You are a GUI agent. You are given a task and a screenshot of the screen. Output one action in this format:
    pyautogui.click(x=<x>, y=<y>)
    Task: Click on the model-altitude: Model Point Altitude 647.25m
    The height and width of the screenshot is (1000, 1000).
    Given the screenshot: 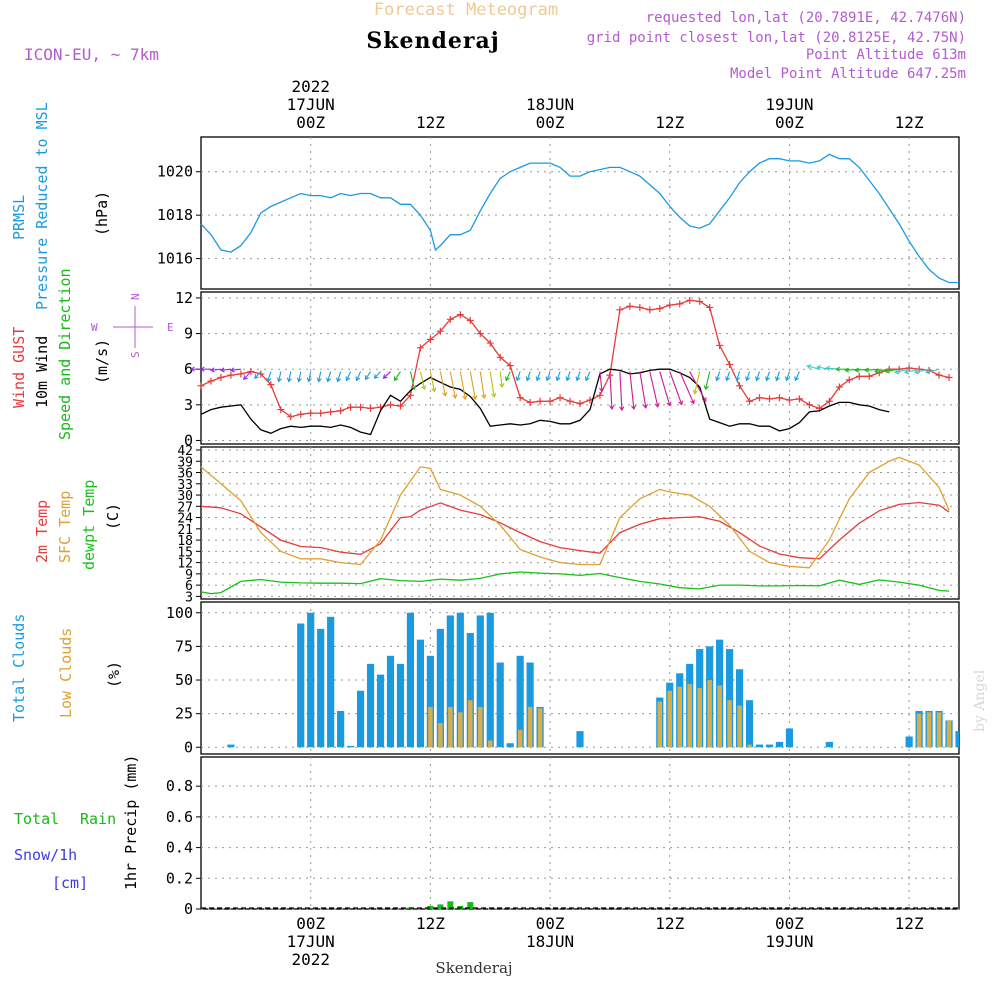 What is the action you would take?
    pyautogui.click(x=848, y=74)
    